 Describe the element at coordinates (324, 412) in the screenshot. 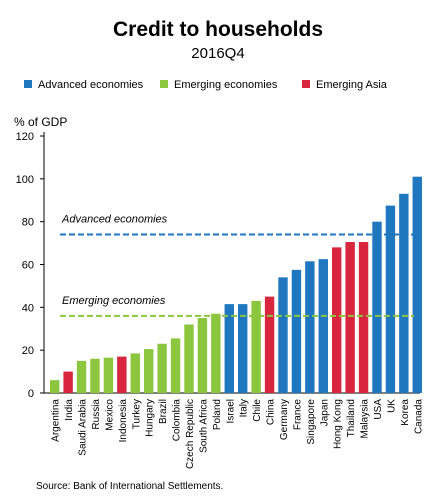

I see `x-tick-label-japan: Japan` at that location.